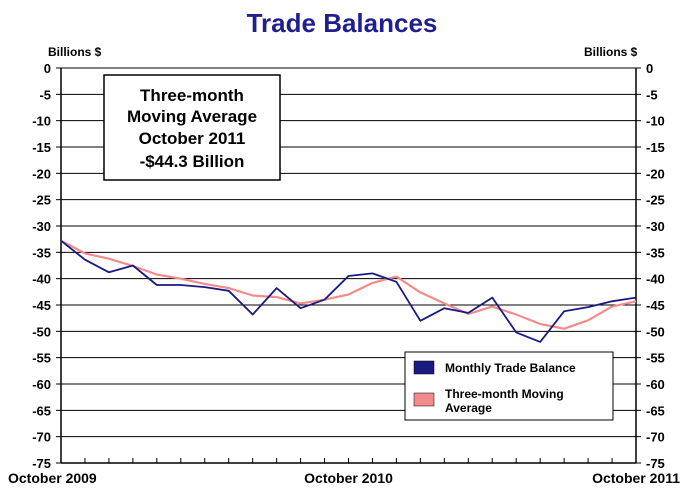 The height and width of the screenshot is (489, 685). I want to click on y-tick-label-left: -60, so click(41, 384).